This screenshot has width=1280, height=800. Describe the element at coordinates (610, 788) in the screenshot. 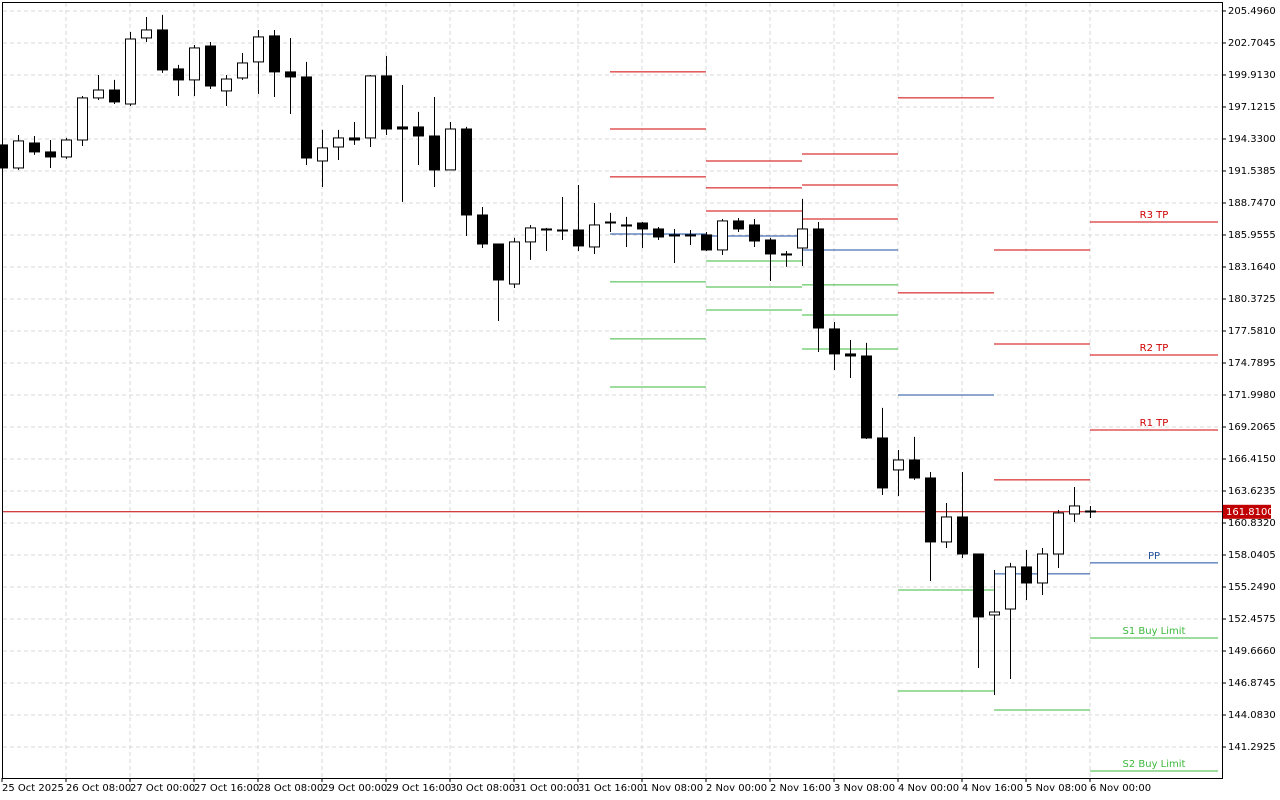

I see `x-tick-label: 31 Oct 16:00` at that location.